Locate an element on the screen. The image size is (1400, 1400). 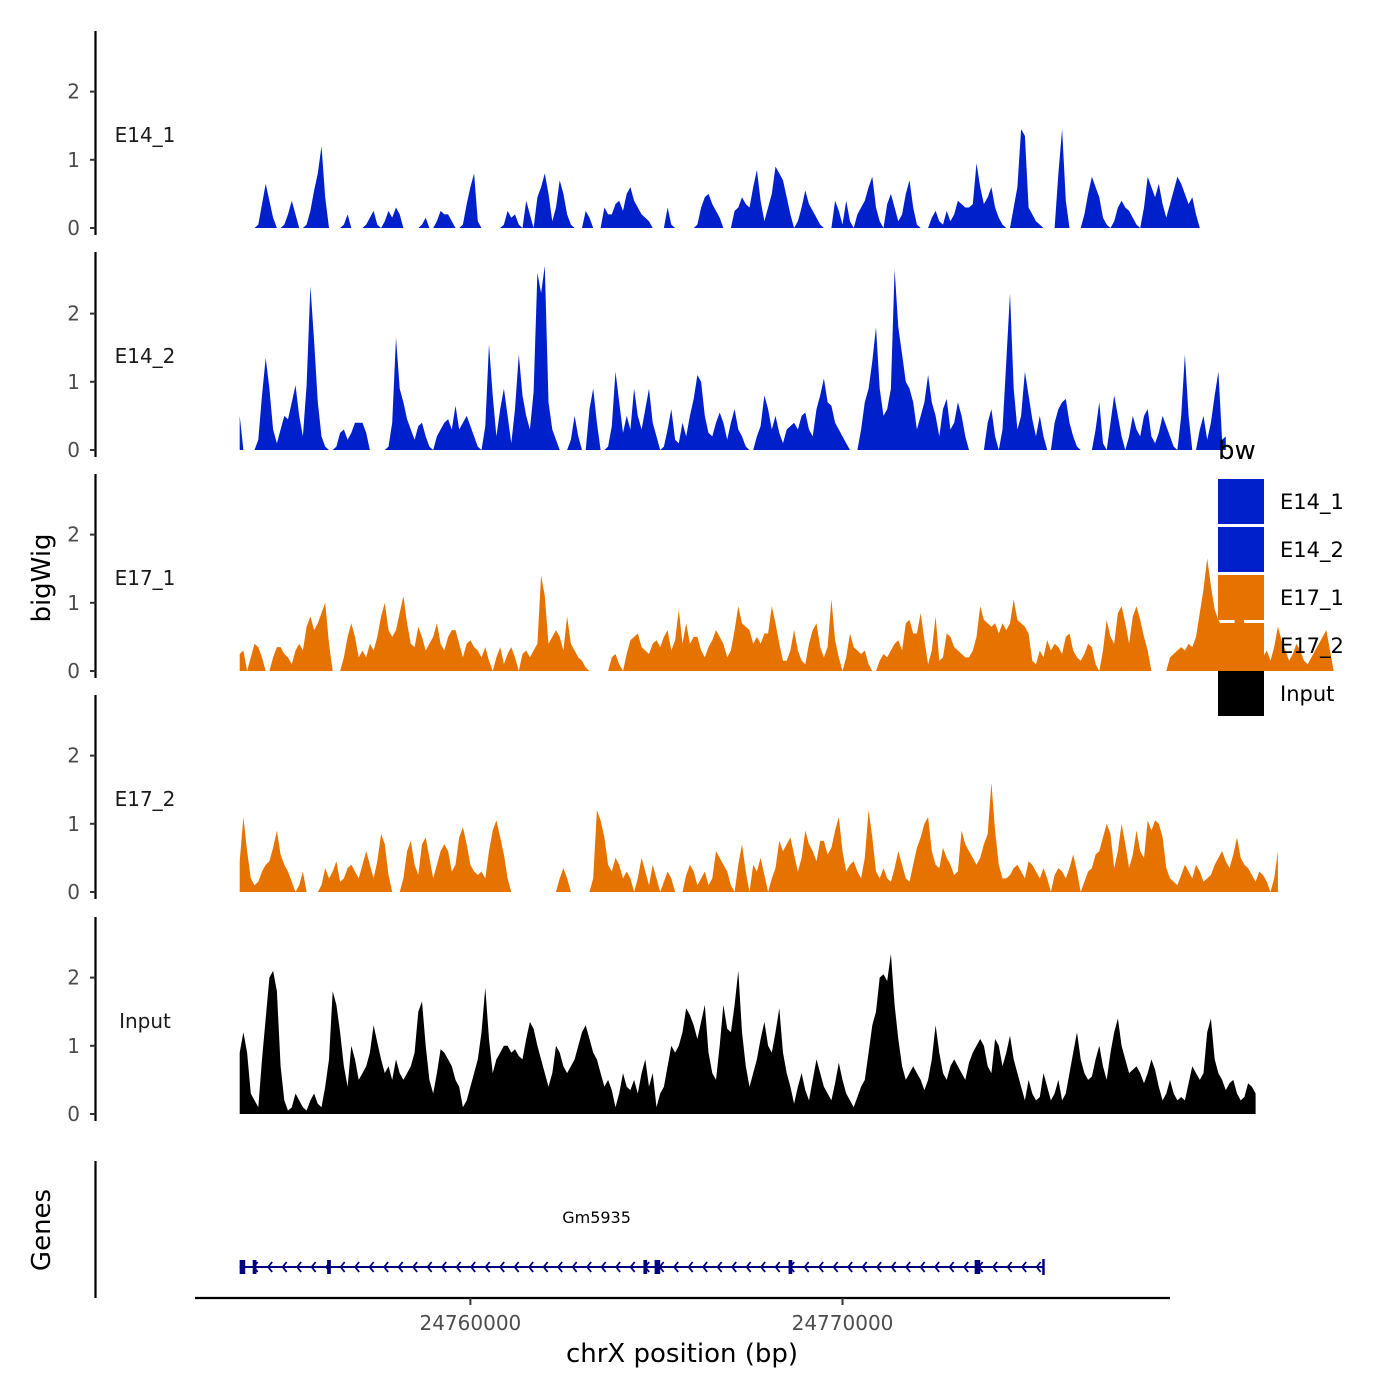
legend-entry-Input: Input is located at coordinates (1276, 693).